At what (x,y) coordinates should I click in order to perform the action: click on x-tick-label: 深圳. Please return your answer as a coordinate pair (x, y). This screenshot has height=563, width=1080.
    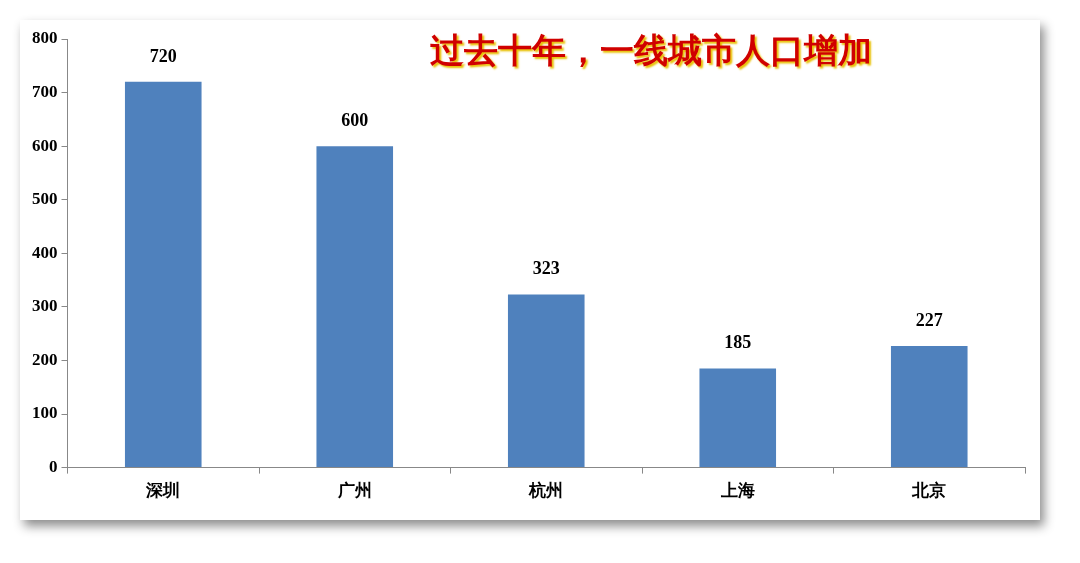
    Looking at the image, I should click on (163, 490).